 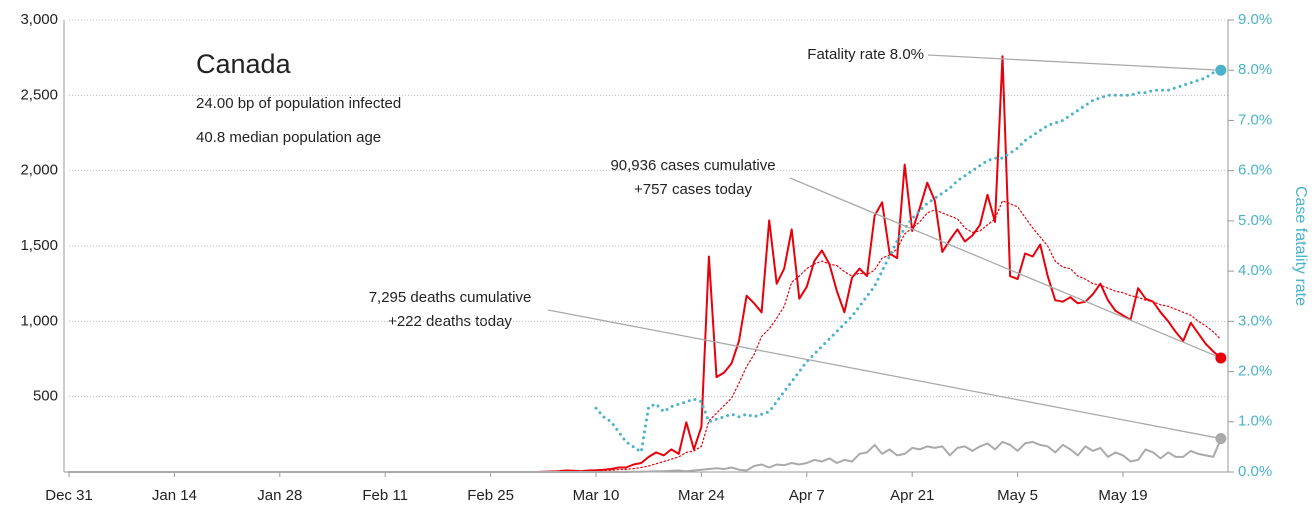 I want to click on y2-tick-label: 7.0%, so click(x=1255, y=119).